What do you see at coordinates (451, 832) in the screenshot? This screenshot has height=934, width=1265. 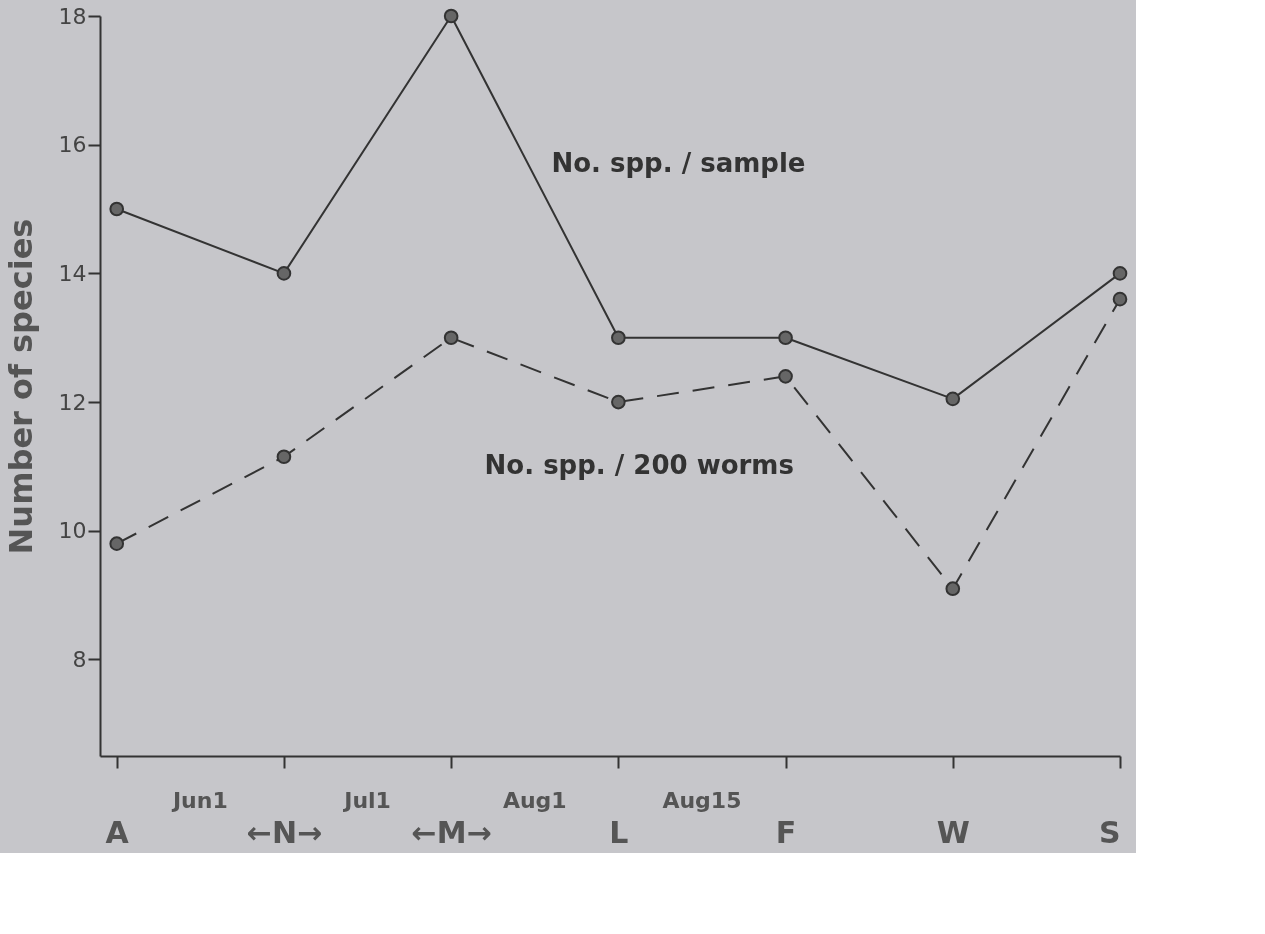 I see `x-tick-label: ←M→` at bounding box center [451, 832].